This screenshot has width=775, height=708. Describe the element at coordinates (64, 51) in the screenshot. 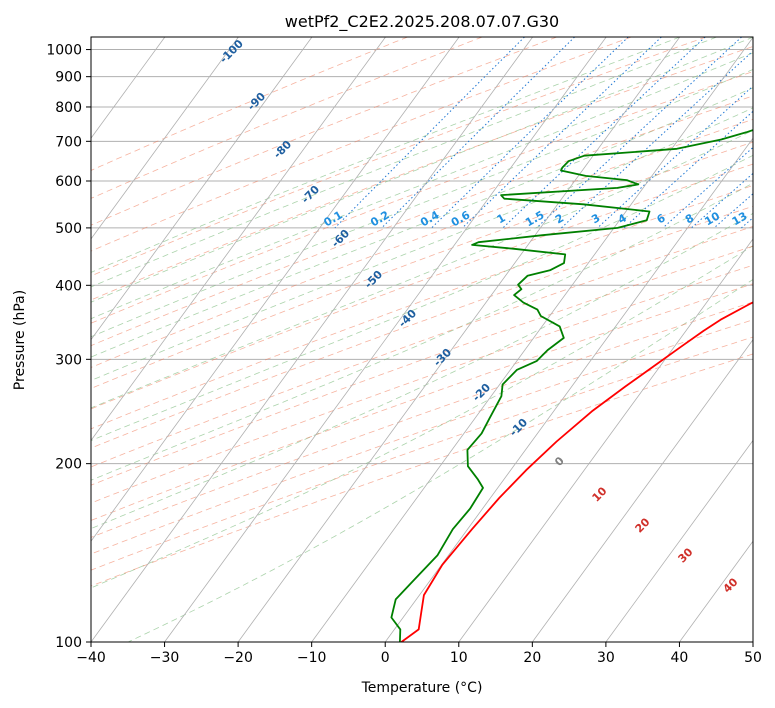

I see `y-tick-label: 1000` at that location.